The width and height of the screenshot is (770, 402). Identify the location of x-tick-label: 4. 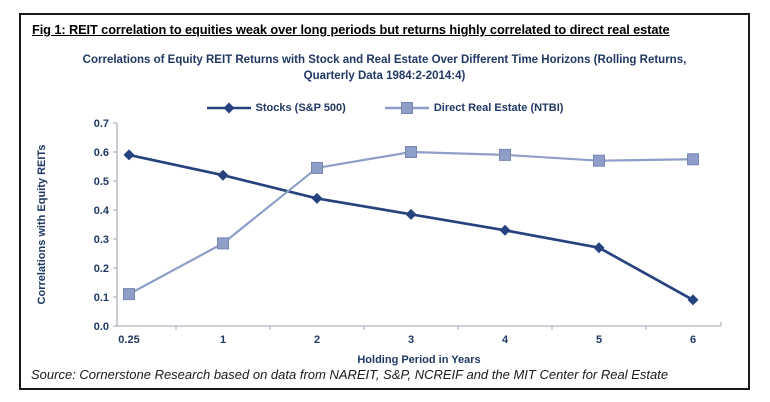
(505, 340).